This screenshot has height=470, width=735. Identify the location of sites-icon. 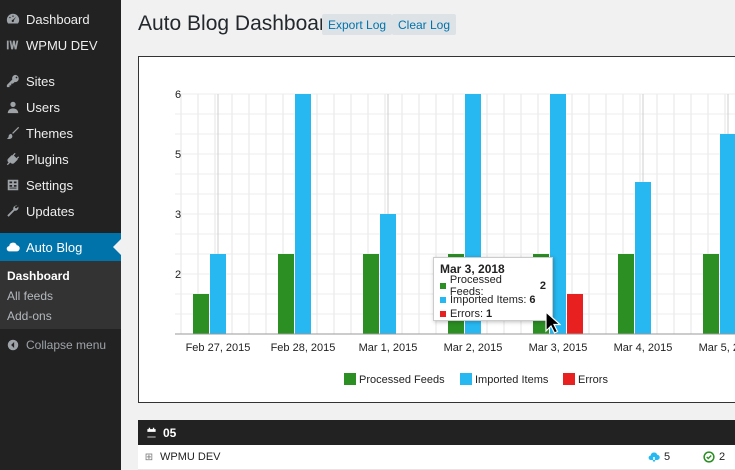
(13, 81).